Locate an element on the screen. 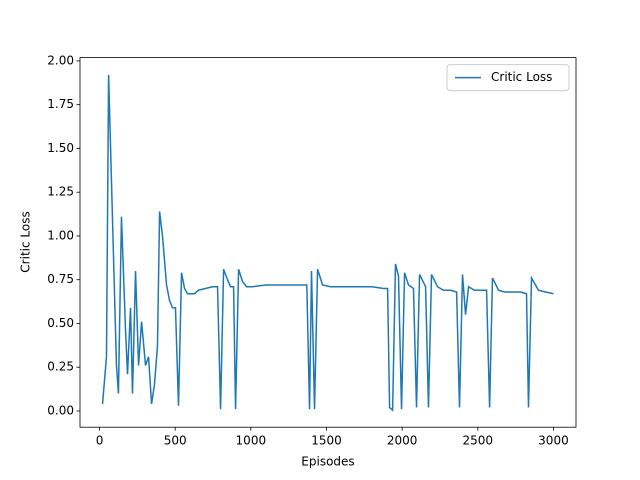  y-tick-label: 1.25 is located at coordinates (60, 192).